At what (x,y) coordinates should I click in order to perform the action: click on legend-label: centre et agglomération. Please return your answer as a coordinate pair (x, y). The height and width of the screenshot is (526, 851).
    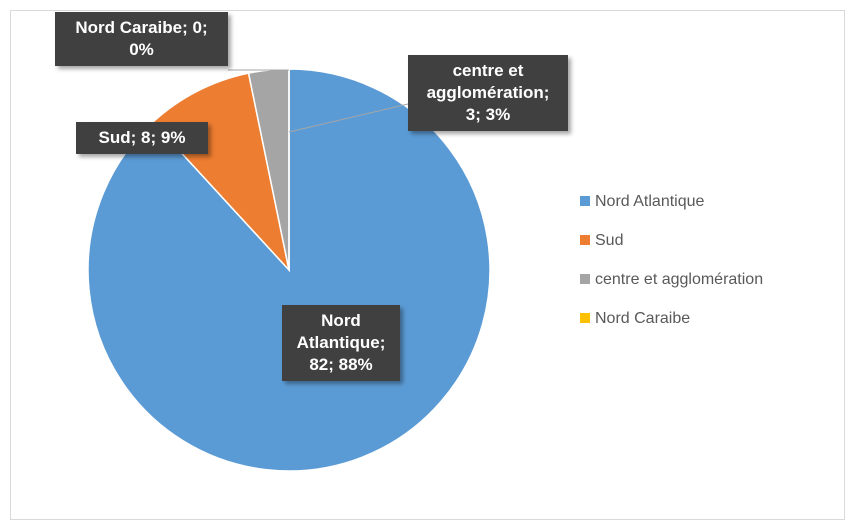
    Looking at the image, I should click on (679, 279).